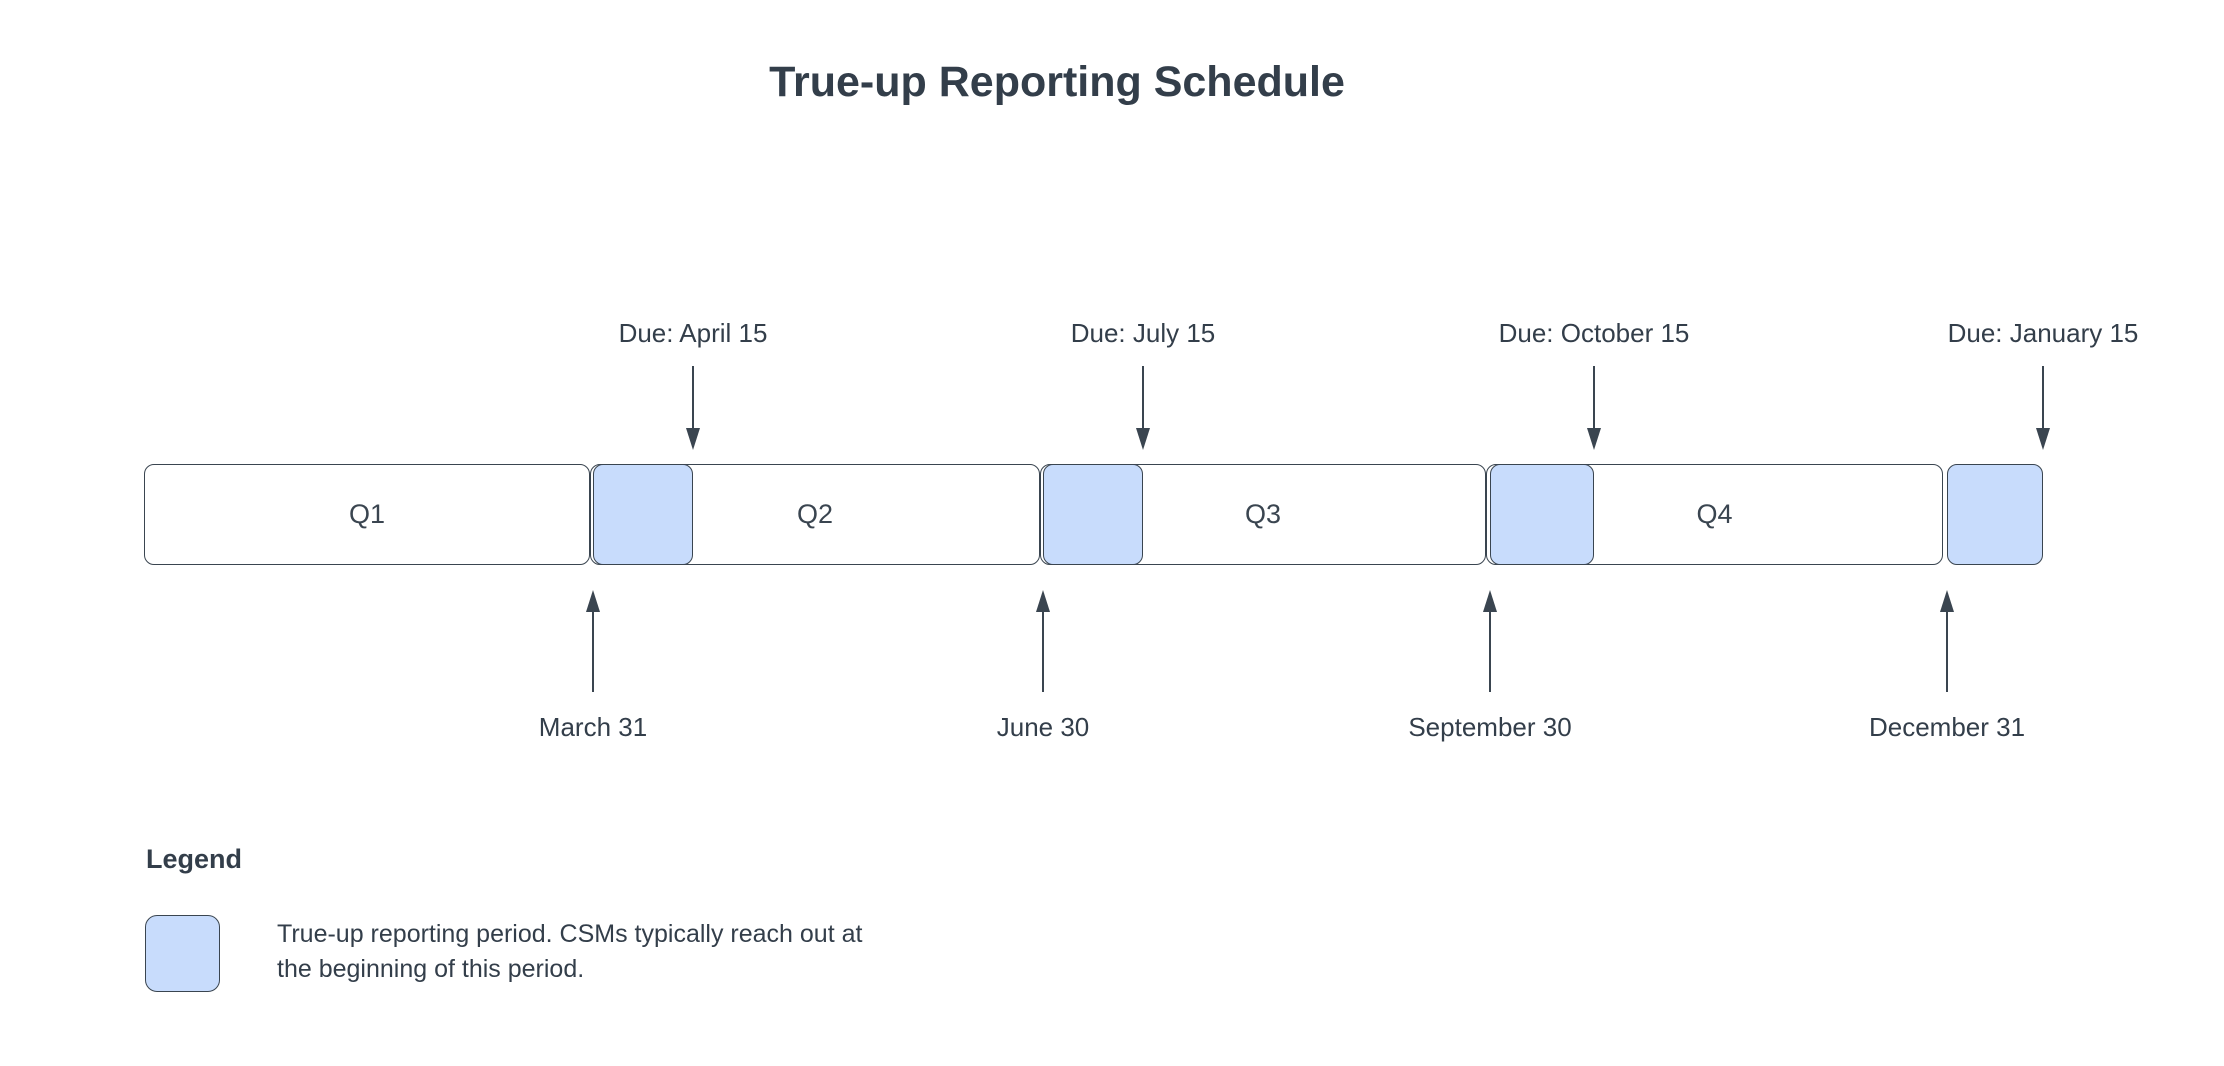  What do you see at coordinates (431, 969) in the screenshot?
I see `legend-description-line2: the beginning of this period.` at bounding box center [431, 969].